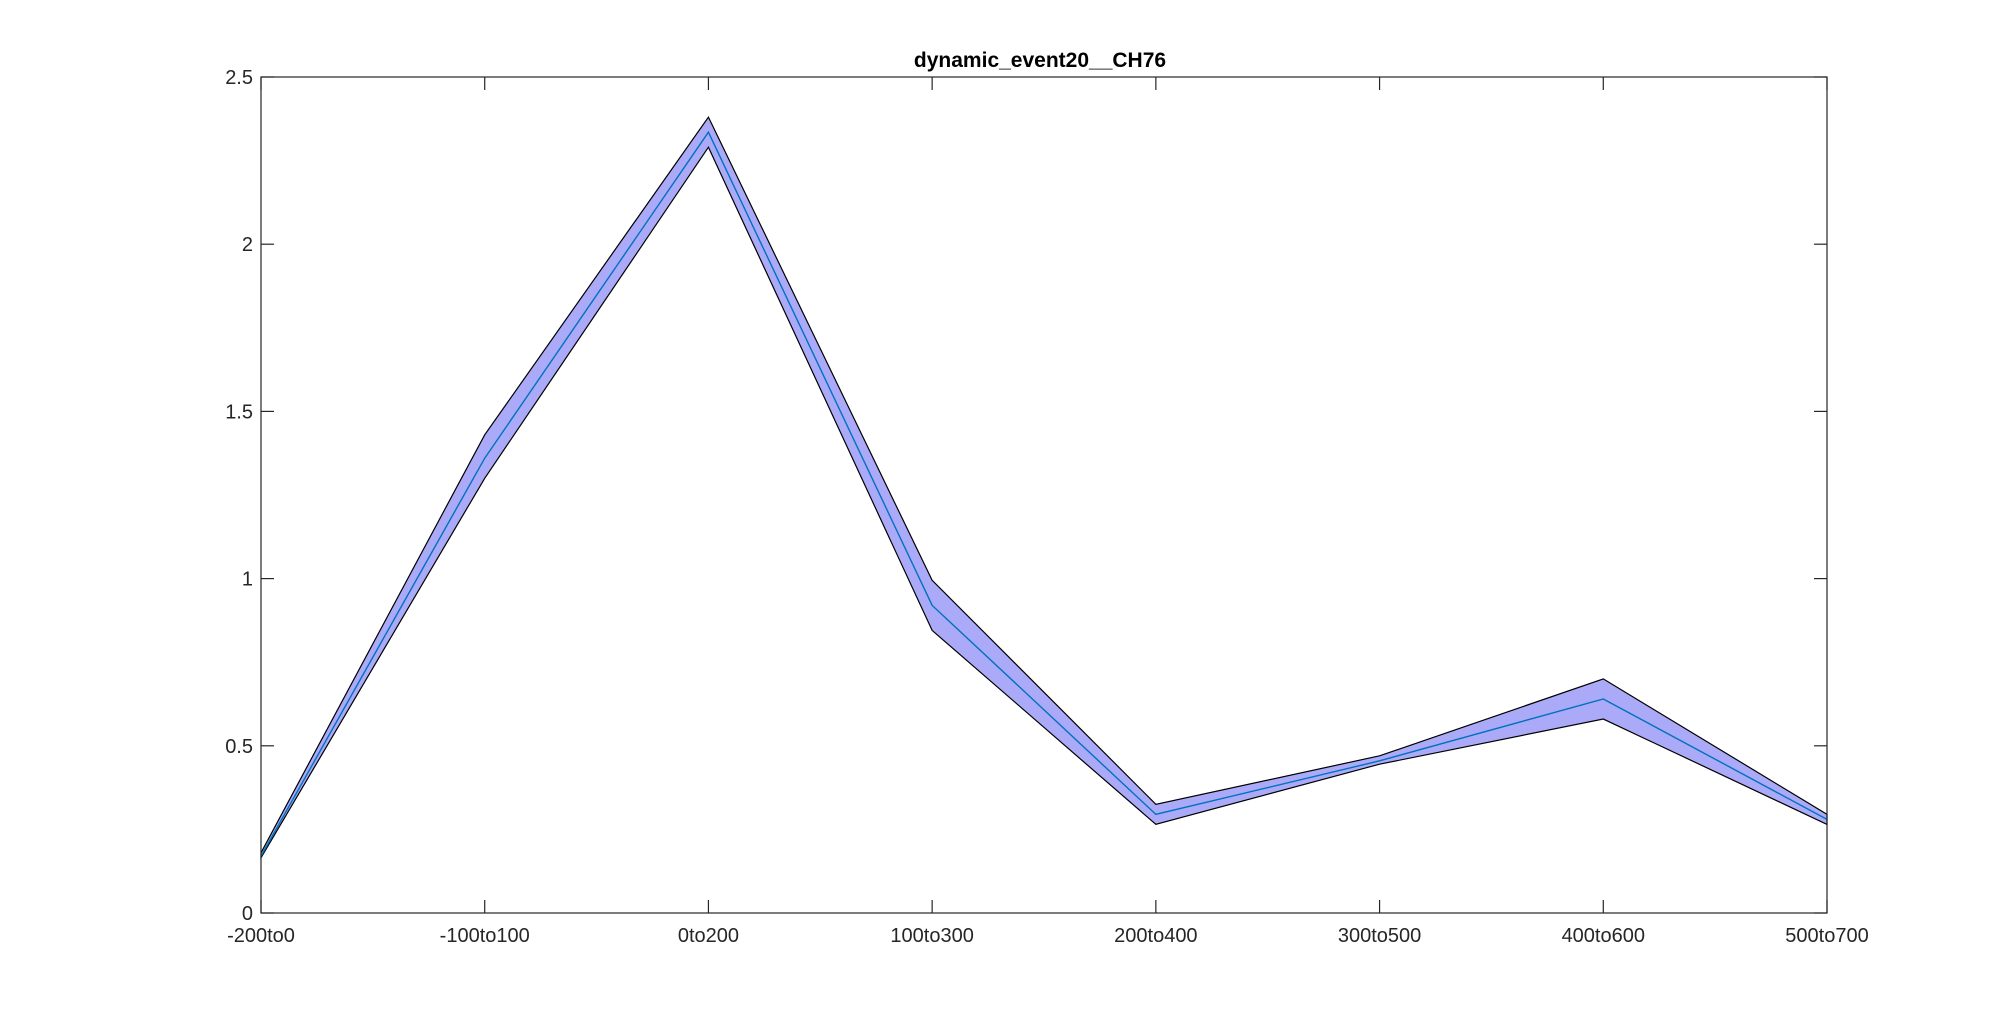 The image size is (2000, 1016). Describe the element at coordinates (1155, 936) in the screenshot. I see `x-tick-label-4: 200to400` at that location.